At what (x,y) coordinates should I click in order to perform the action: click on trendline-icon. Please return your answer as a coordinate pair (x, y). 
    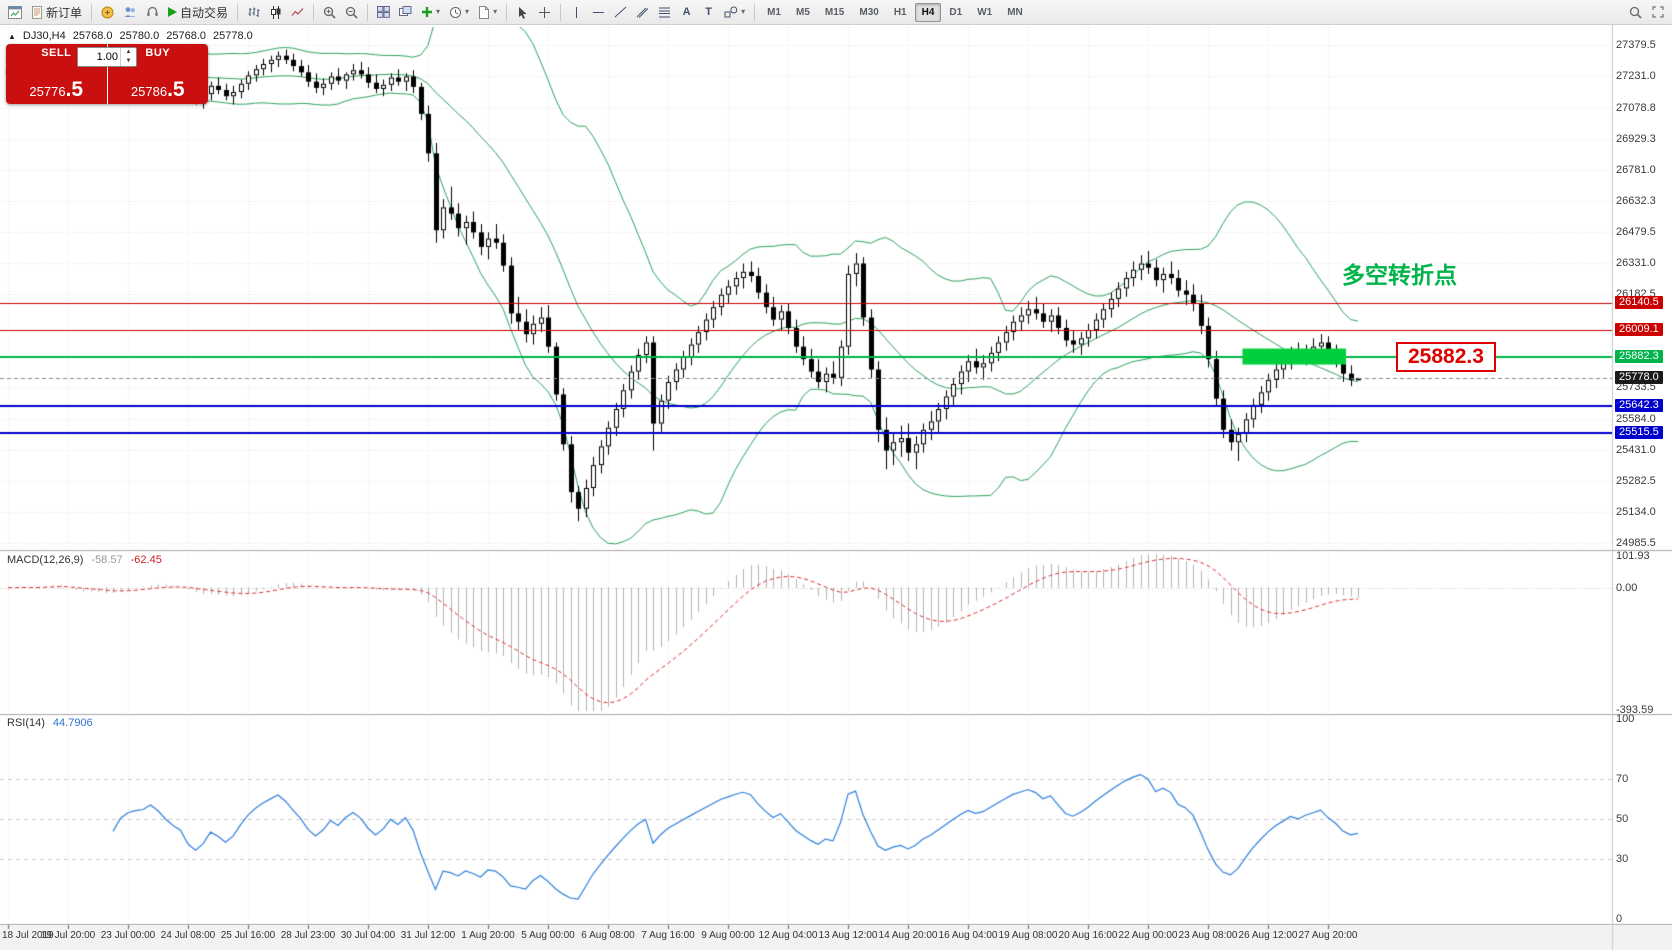
    Looking at the image, I should click on (620, 12).